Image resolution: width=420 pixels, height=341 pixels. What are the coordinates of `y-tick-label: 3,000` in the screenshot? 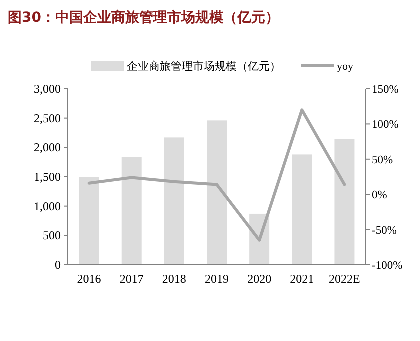 It's located at (47, 89).